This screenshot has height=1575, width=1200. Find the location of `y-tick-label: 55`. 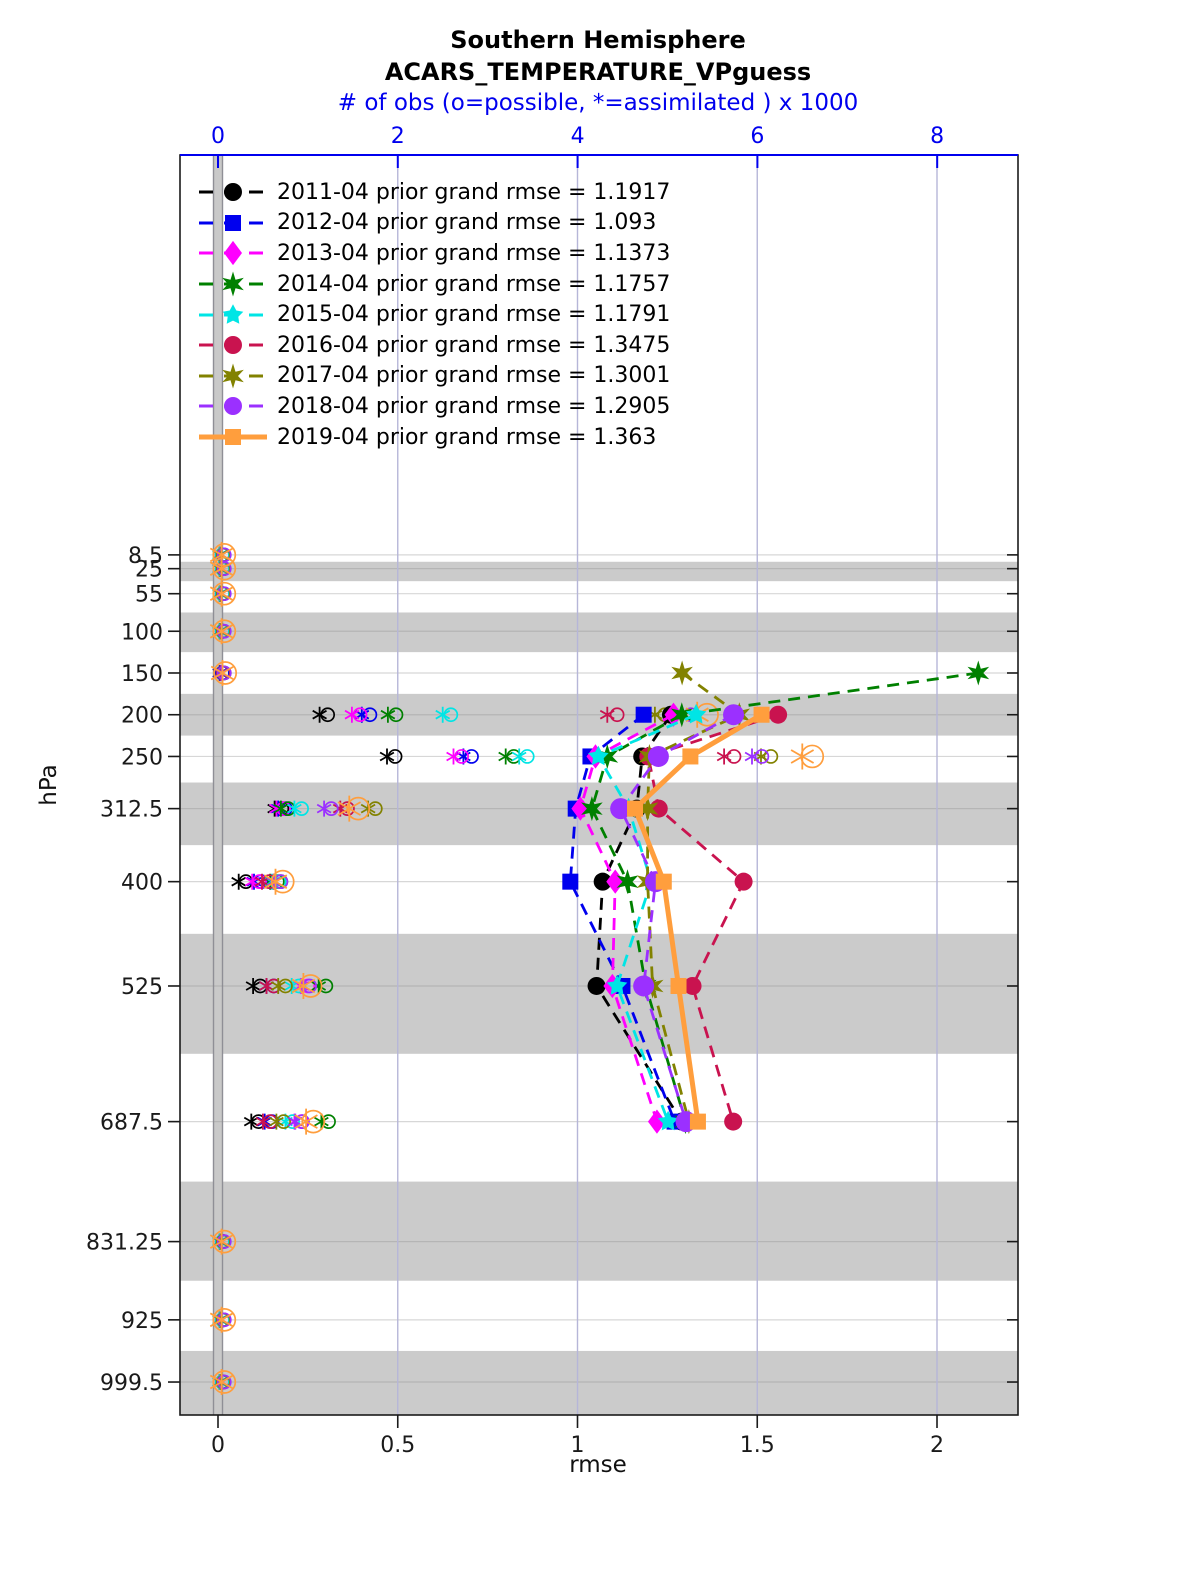

y-tick-label: 55 is located at coordinates (149, 595).